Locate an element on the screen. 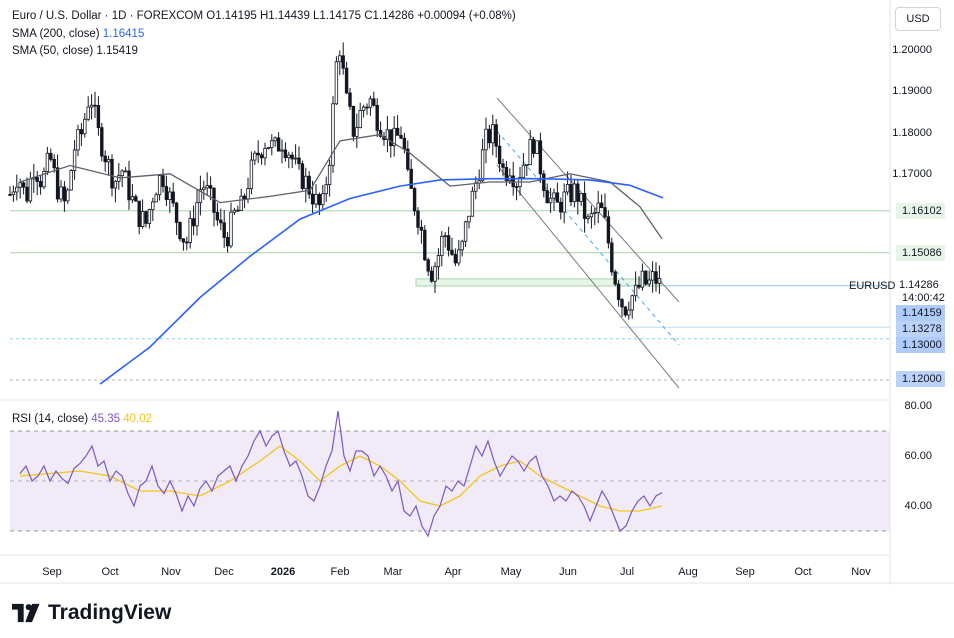 This screenshot has width=954, height=638. time-tick: Jul is located at coordinates (627, 572).